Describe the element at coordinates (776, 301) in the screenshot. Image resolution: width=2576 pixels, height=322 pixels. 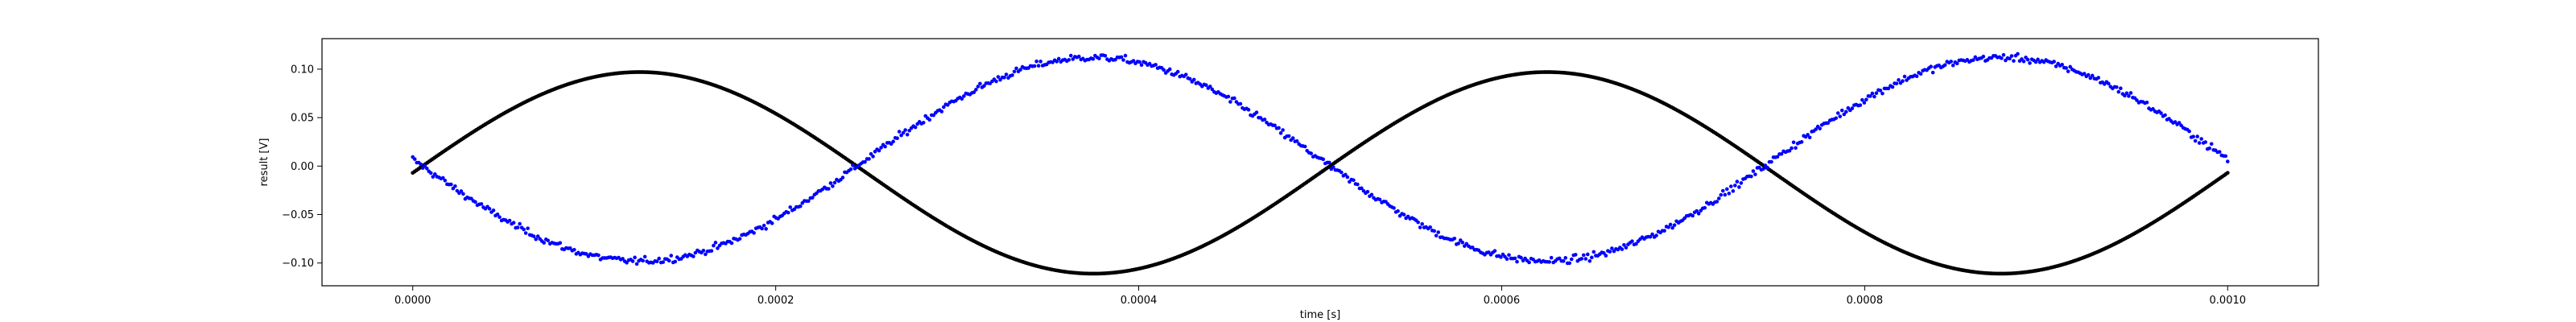
I see `x-tick-label: 0.0002` at that location.